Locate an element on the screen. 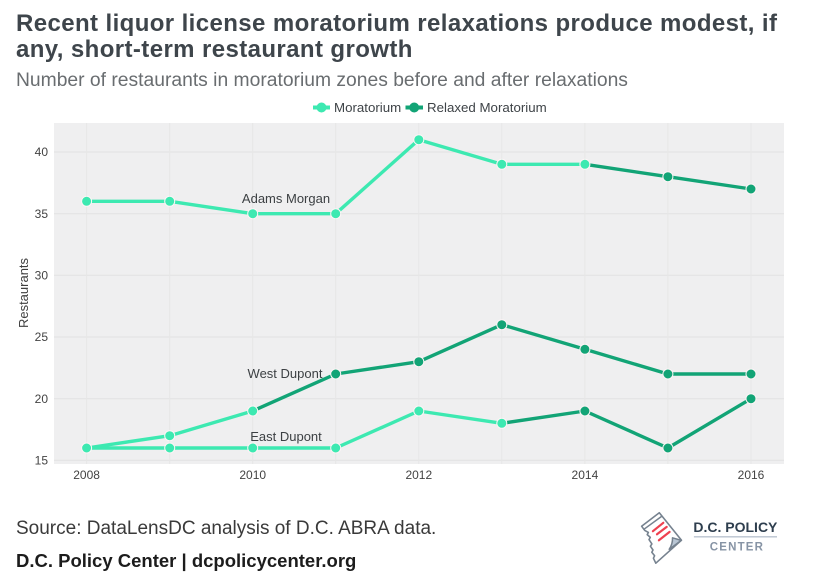  svg-text: Relaxed Moratorium is located at coordinates (487, 107).